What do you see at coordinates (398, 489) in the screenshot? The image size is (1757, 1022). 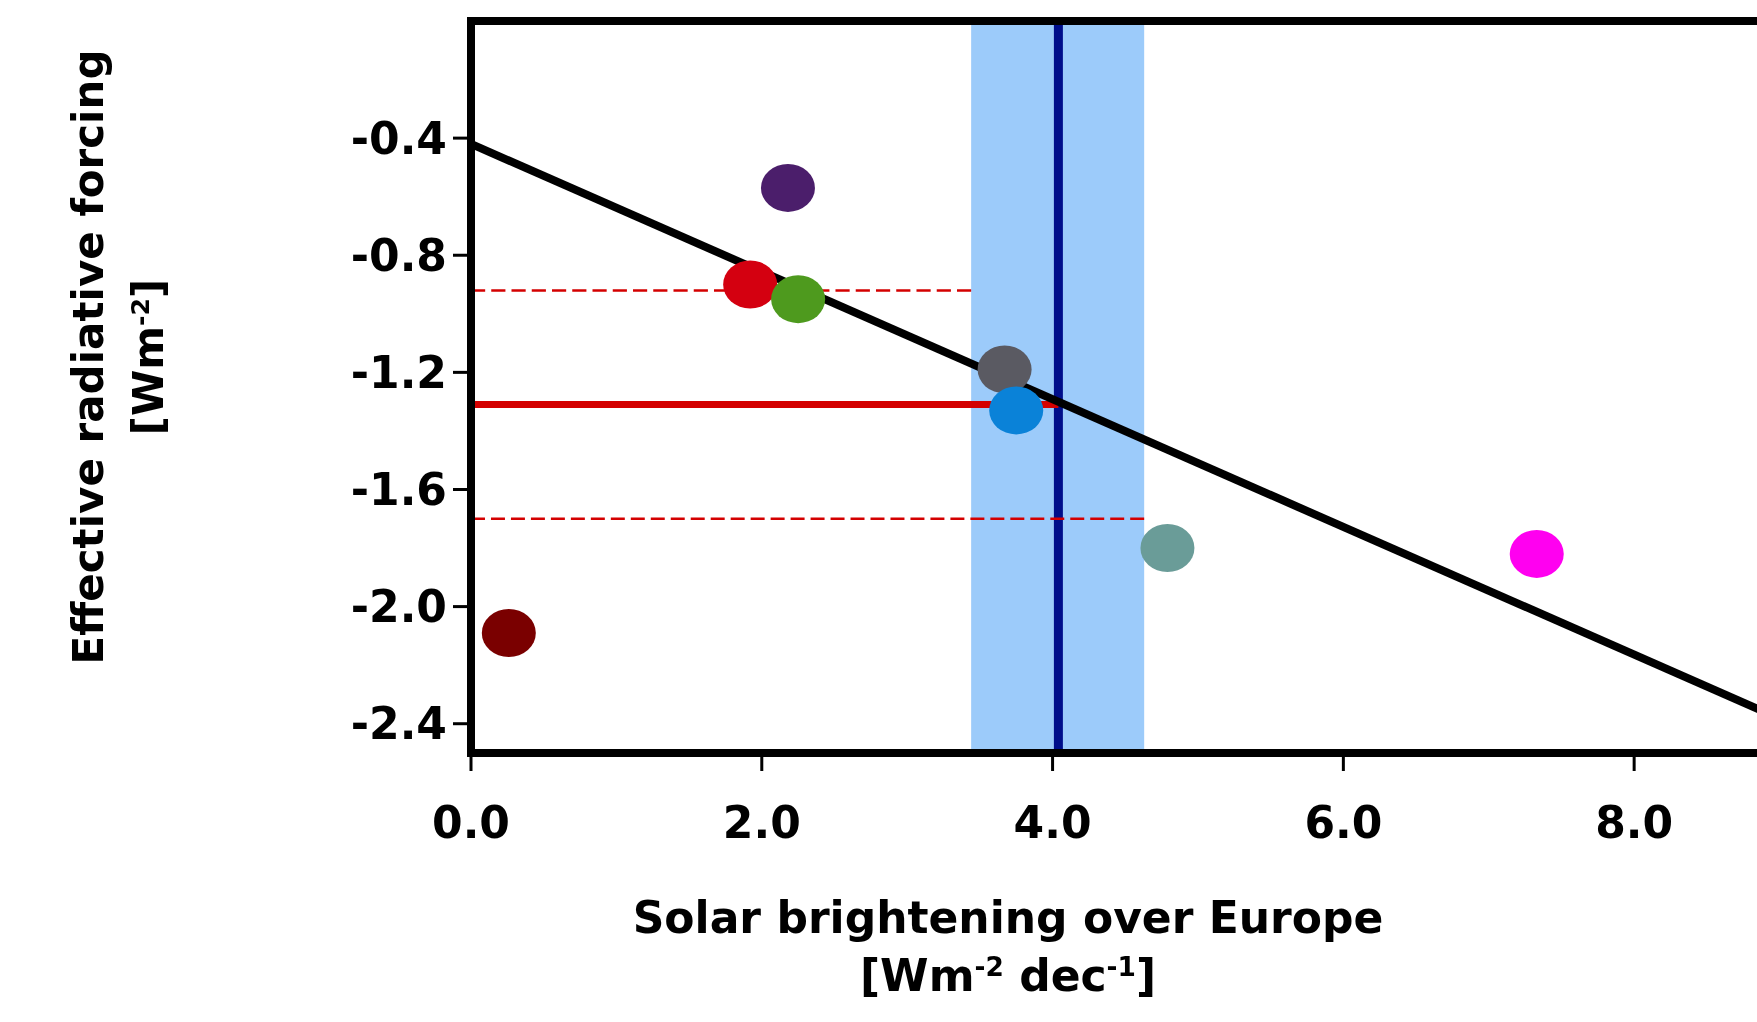 I see `y-tick-label: -1.6` at bounding box center [398, 489].